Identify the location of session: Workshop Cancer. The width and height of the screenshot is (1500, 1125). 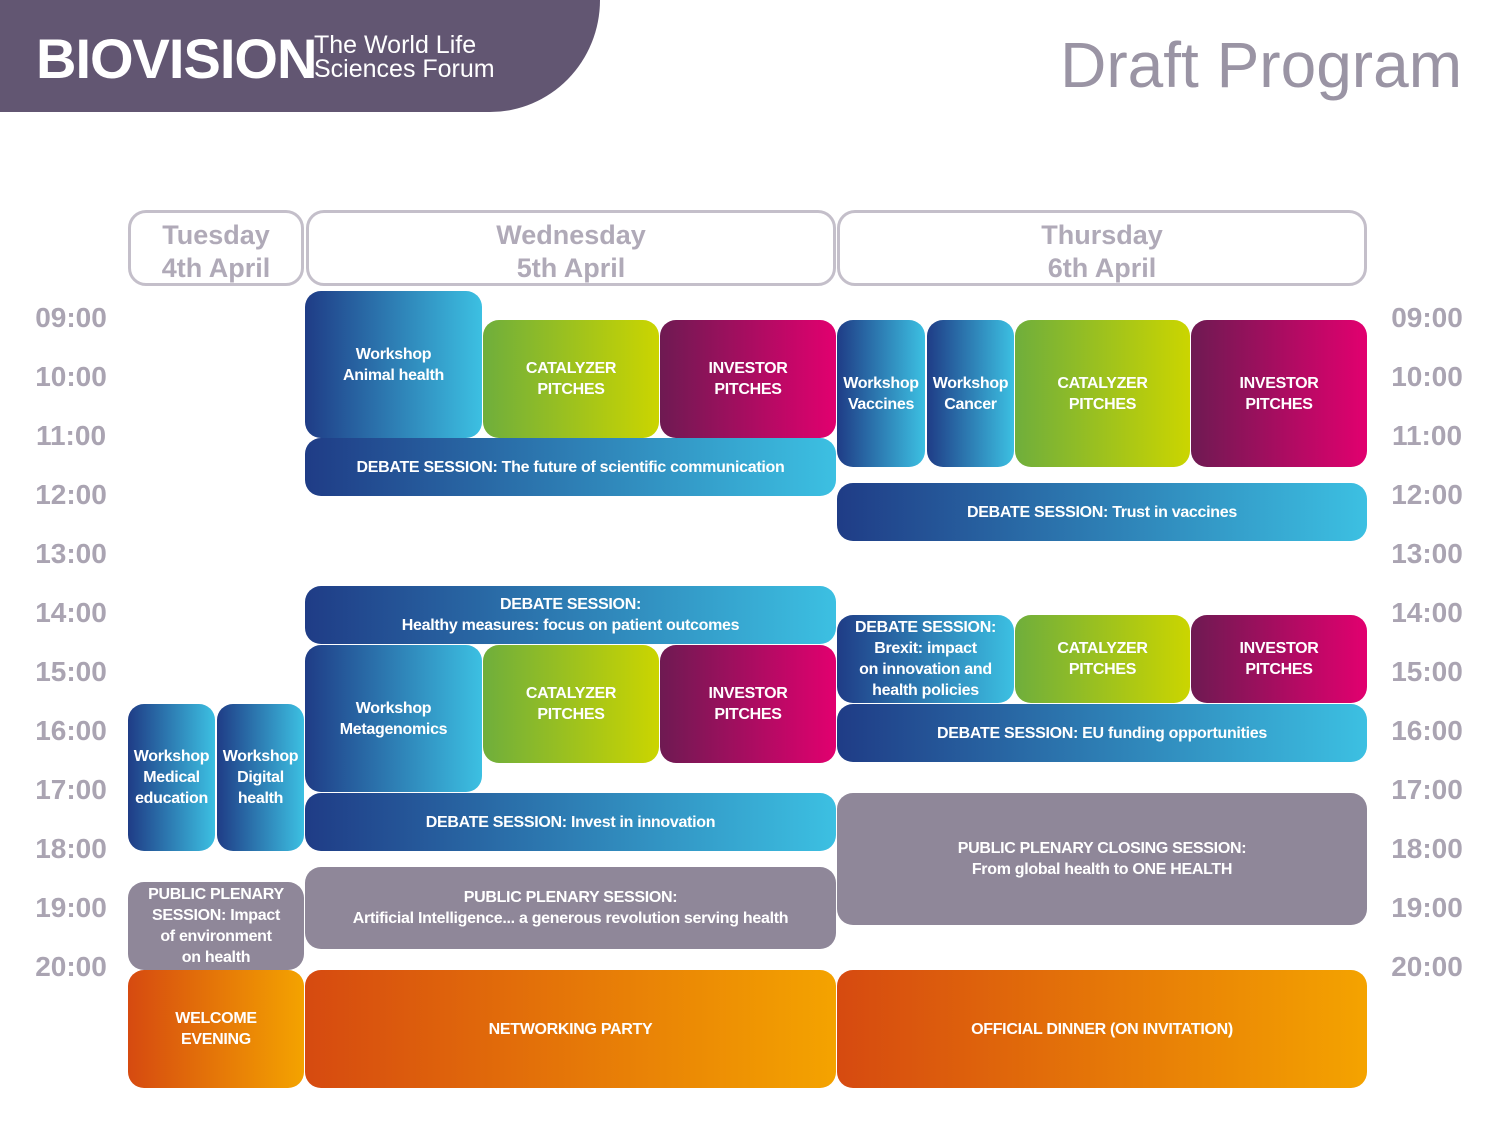
(970, 393).